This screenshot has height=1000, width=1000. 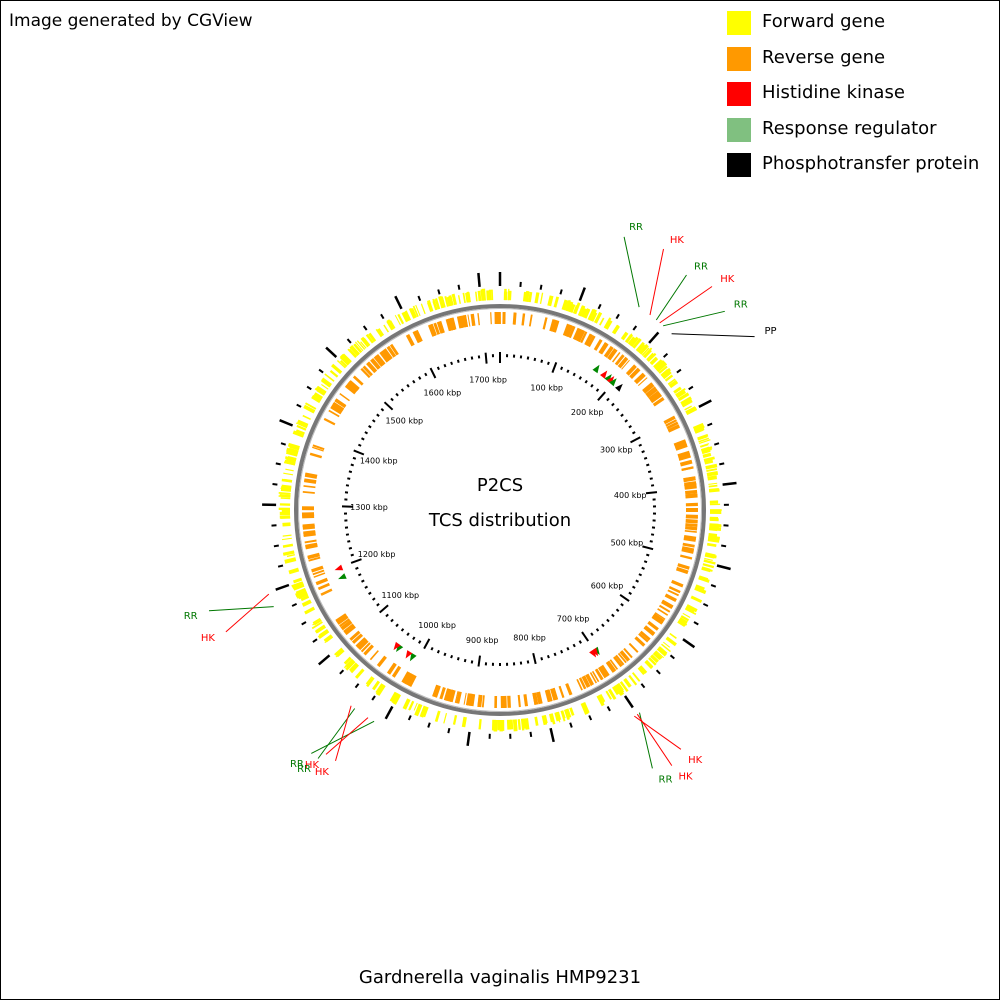 I want to click on tick-label: 500 kbp, so click(x=627, y=543).